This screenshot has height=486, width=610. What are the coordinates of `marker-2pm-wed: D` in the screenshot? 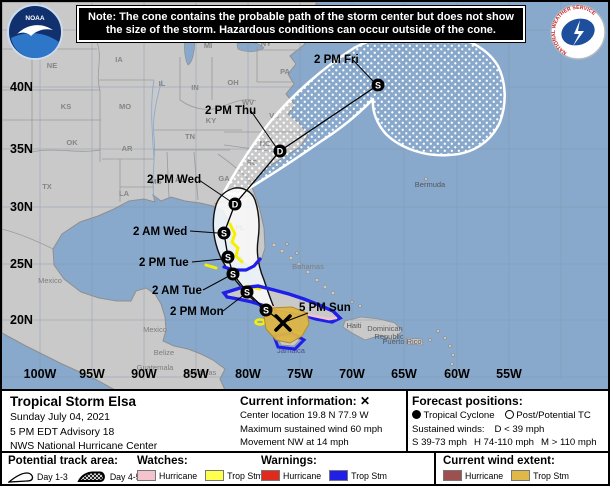 It's located at (235, 204).